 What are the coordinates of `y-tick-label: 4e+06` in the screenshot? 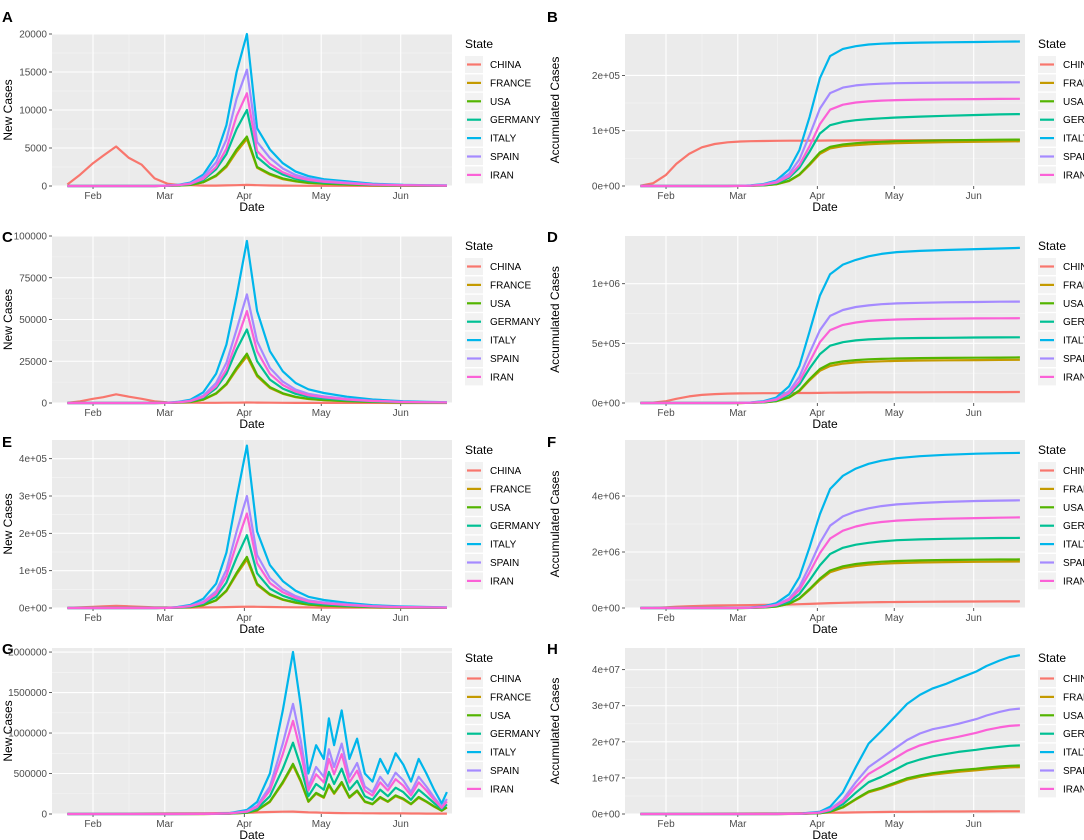 It's located at (606, 497).